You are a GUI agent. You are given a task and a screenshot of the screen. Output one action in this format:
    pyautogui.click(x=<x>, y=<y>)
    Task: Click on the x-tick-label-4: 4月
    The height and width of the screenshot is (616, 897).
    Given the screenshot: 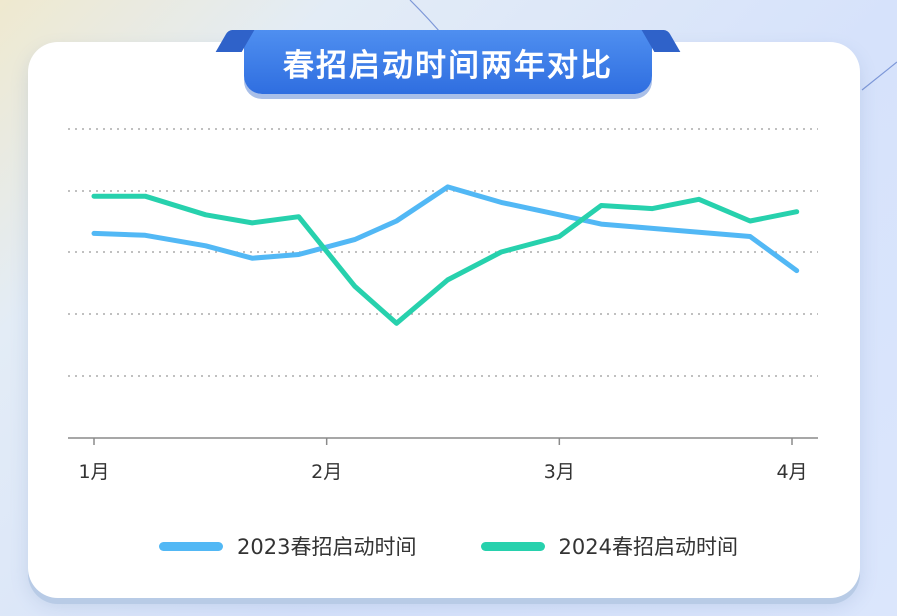 What is the action you would take?
    pyautogui.click(x=791, y=472)
    